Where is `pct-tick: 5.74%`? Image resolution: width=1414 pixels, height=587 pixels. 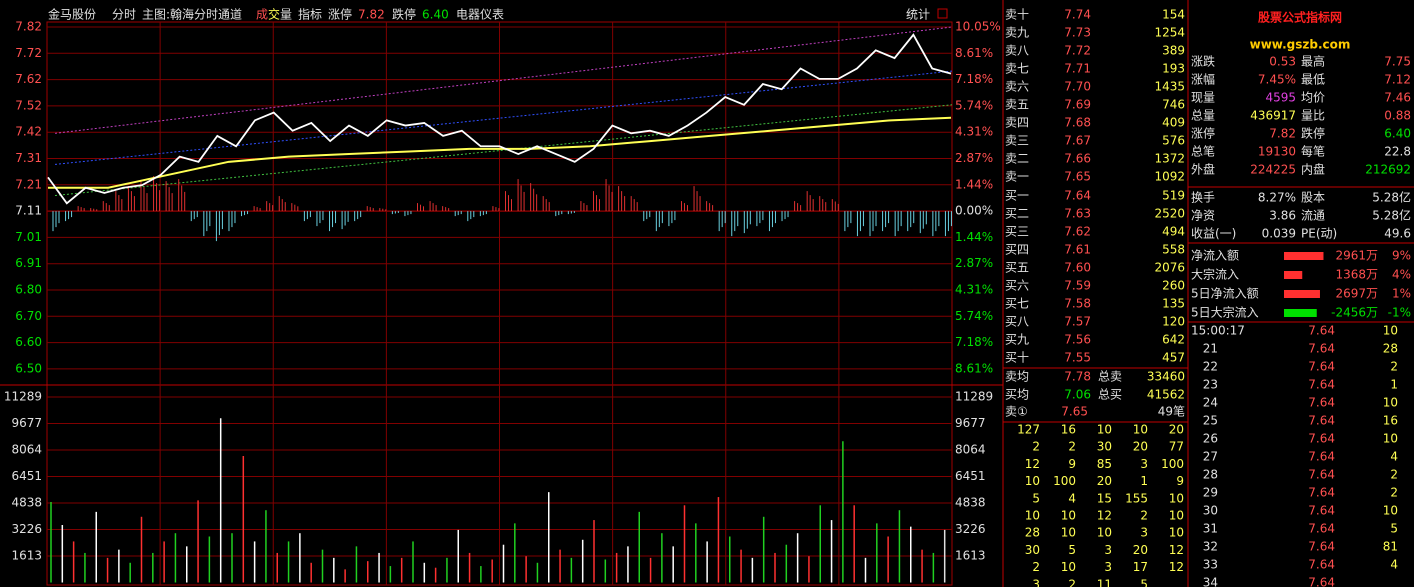
pct-tick: 5.74% is located at coordinates (974, 105).